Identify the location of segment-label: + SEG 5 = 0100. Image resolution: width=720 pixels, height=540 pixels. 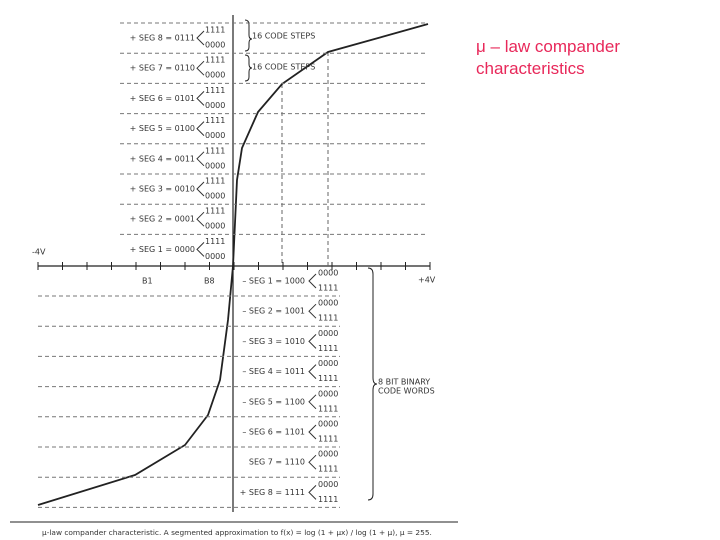
(162, 128).